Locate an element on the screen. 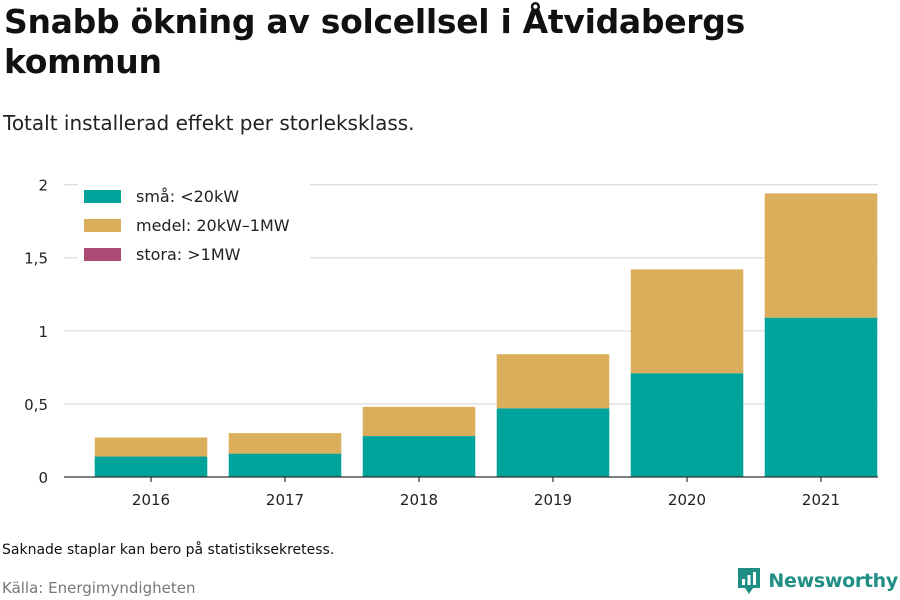 The width and height of the screenshot is (900, 600). brand-name: Newsworthy is located at coordinates (833, 581).